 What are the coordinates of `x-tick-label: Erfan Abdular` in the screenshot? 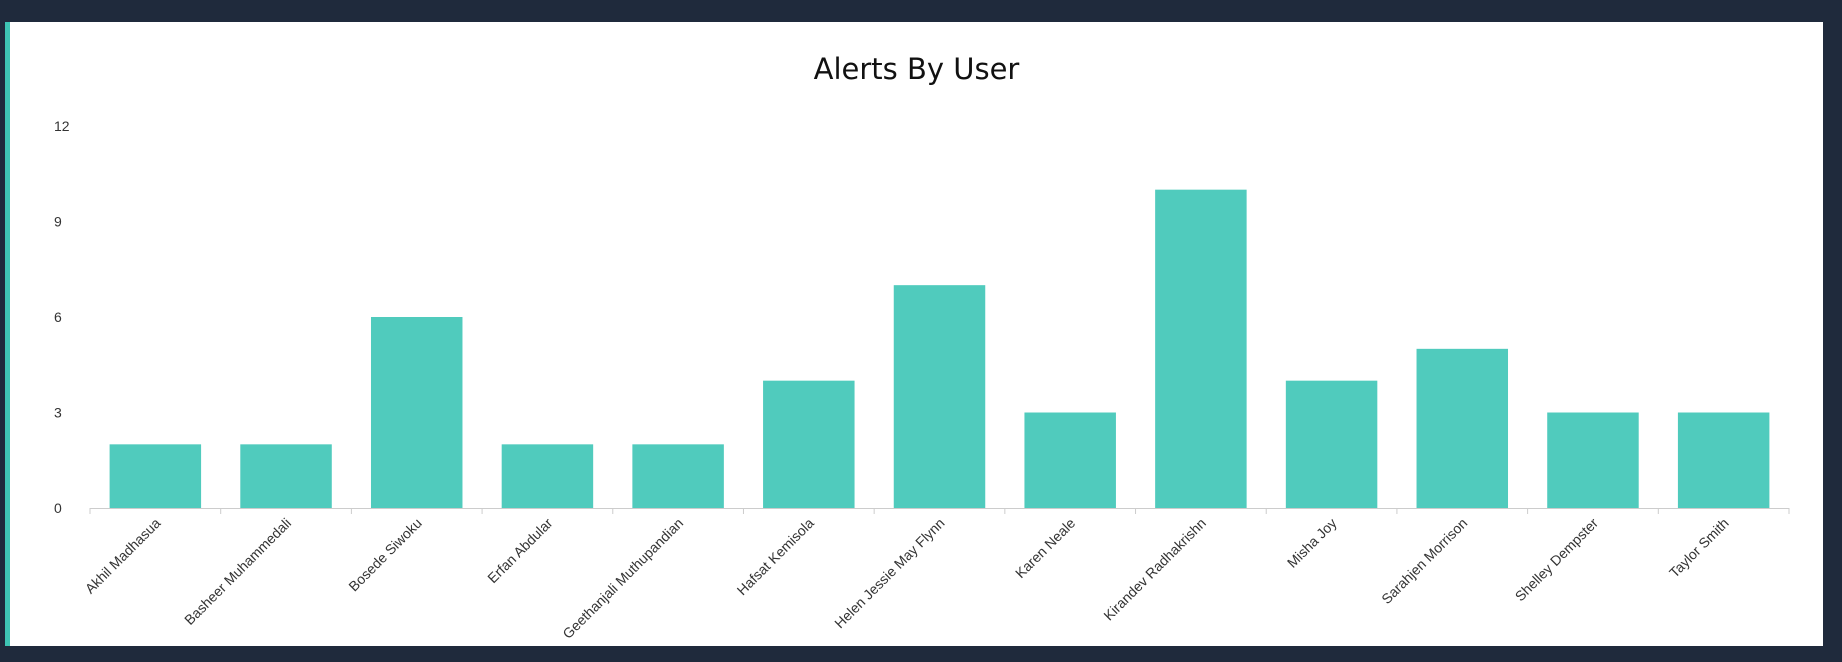 It's located at (520, 551).